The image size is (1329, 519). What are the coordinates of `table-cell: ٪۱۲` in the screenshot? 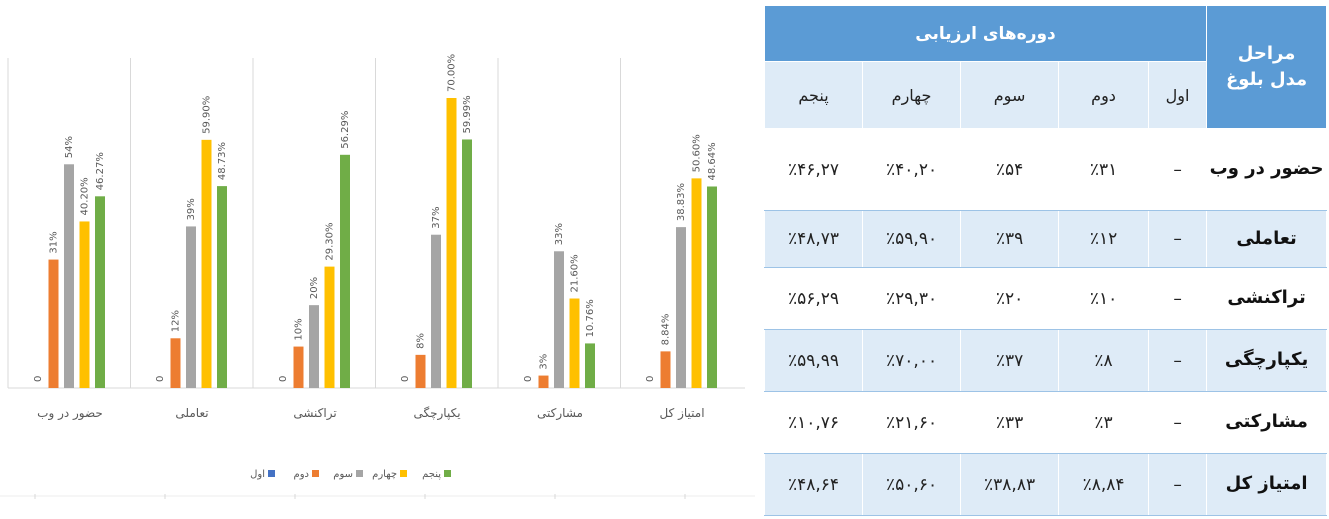 It's located at (1104, 239).